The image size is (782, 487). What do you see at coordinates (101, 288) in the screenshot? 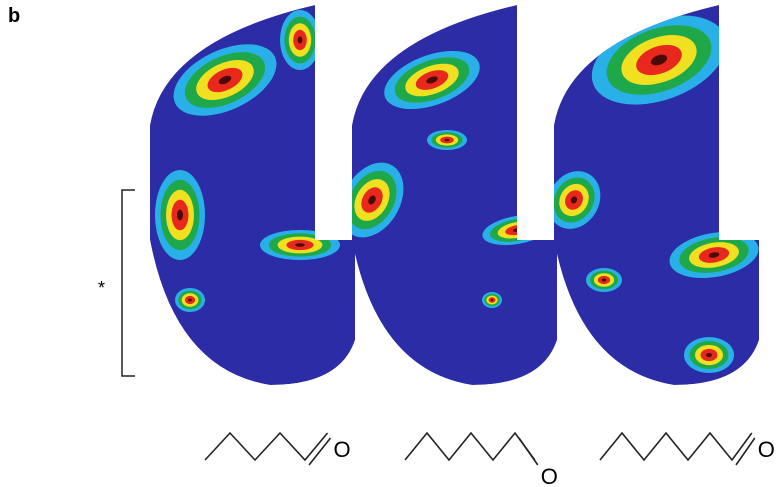
I see `bracket-label: *` at bounding box center [101, 288].